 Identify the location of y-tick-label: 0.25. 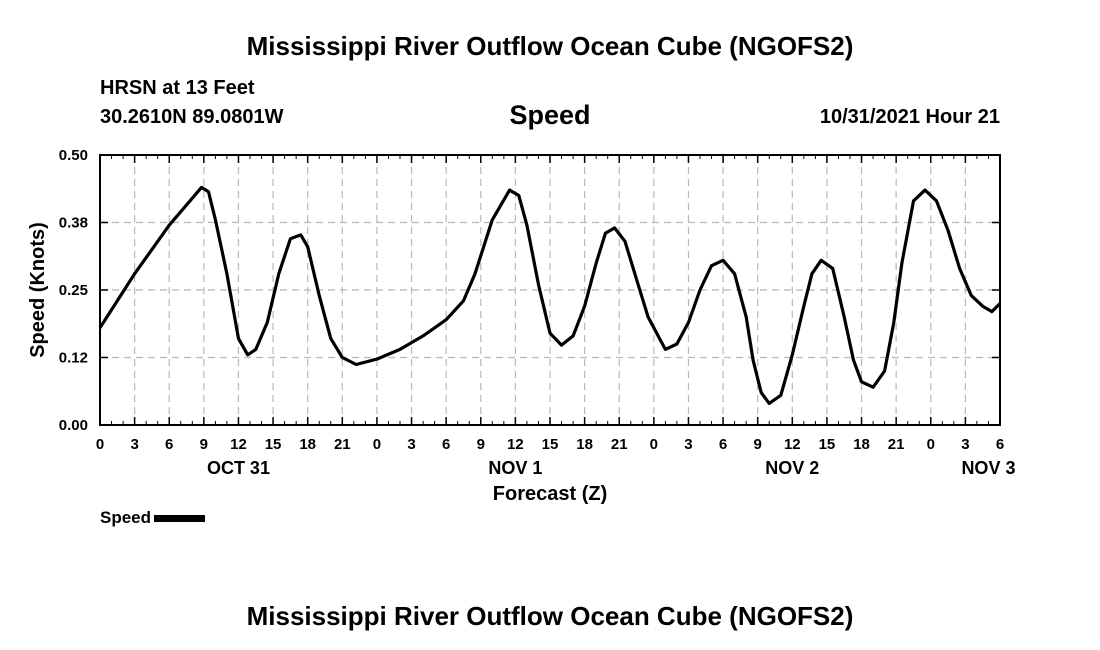
(73, 290).